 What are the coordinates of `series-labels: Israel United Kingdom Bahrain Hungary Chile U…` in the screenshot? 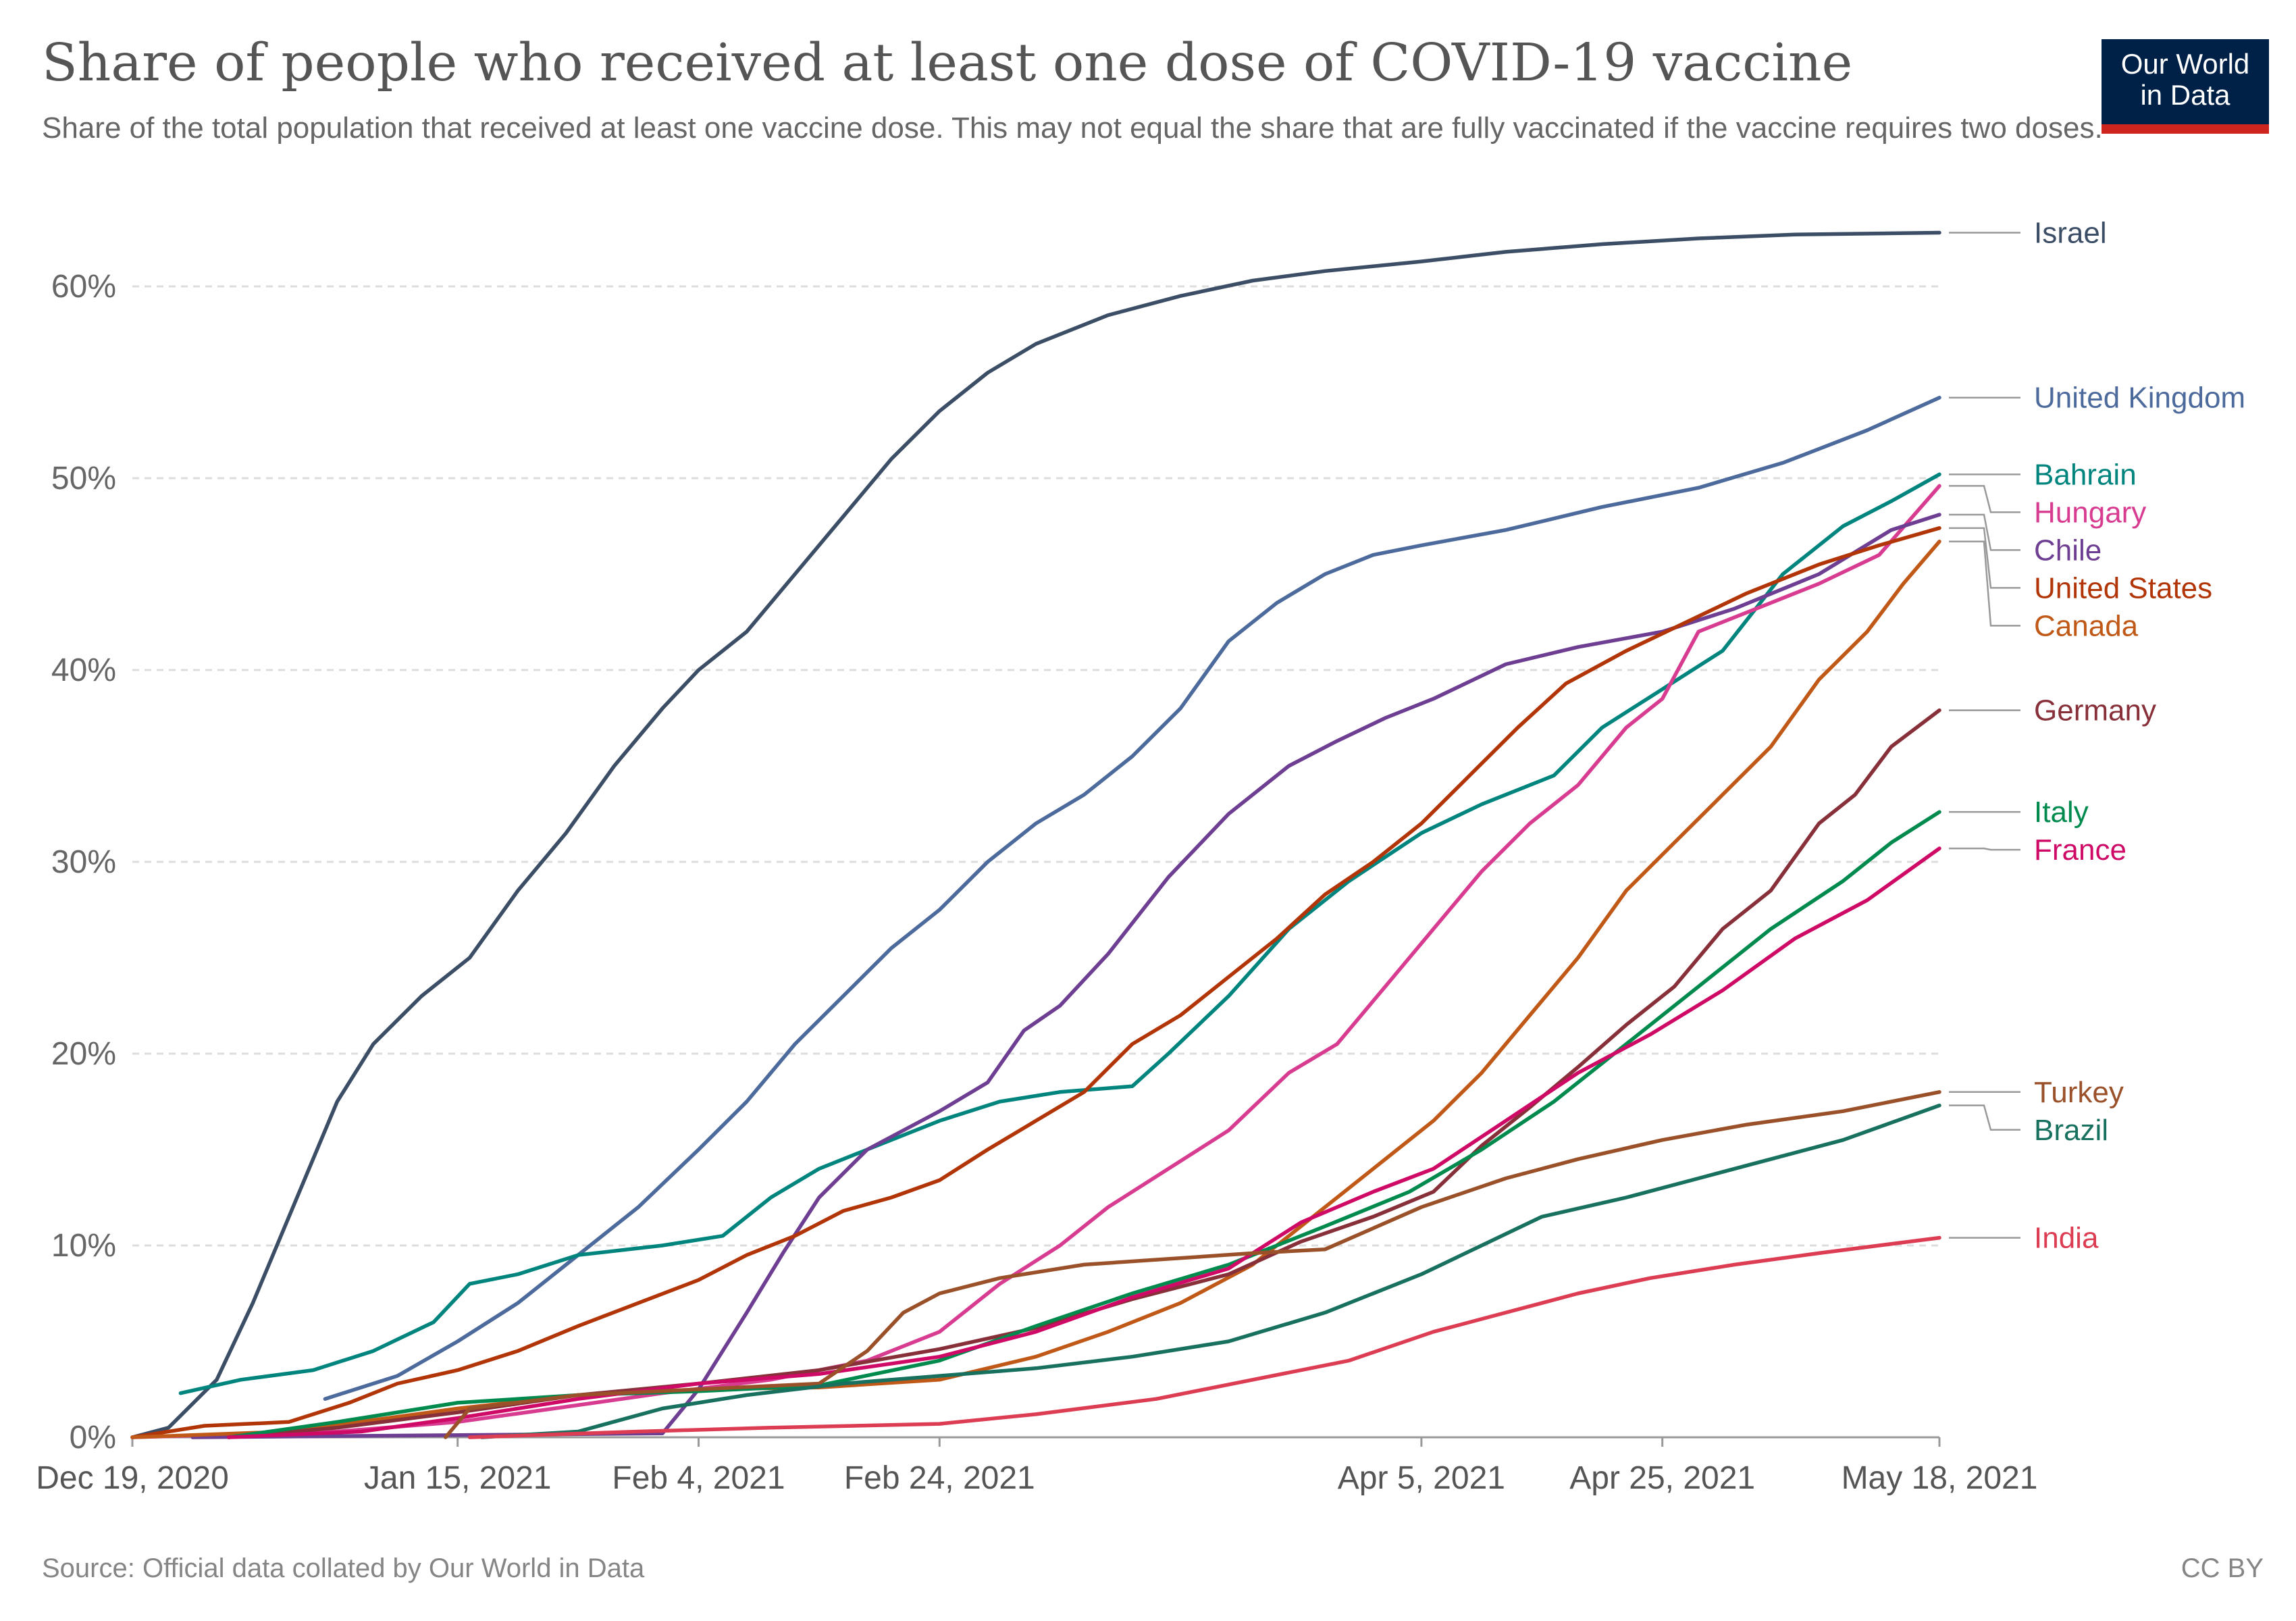 It's located at (2097, 735).